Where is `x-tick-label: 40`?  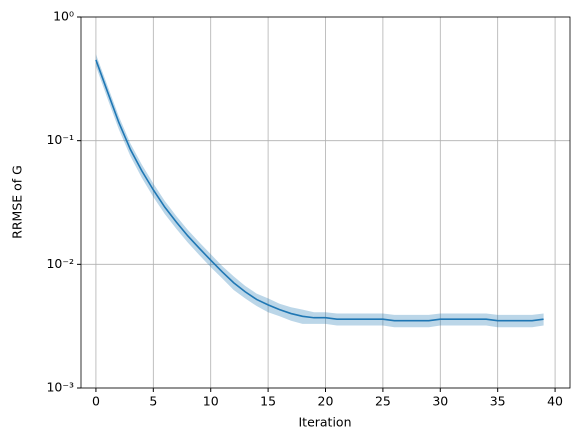 x-tick-label: 40 is located at coordinates (555, 401).